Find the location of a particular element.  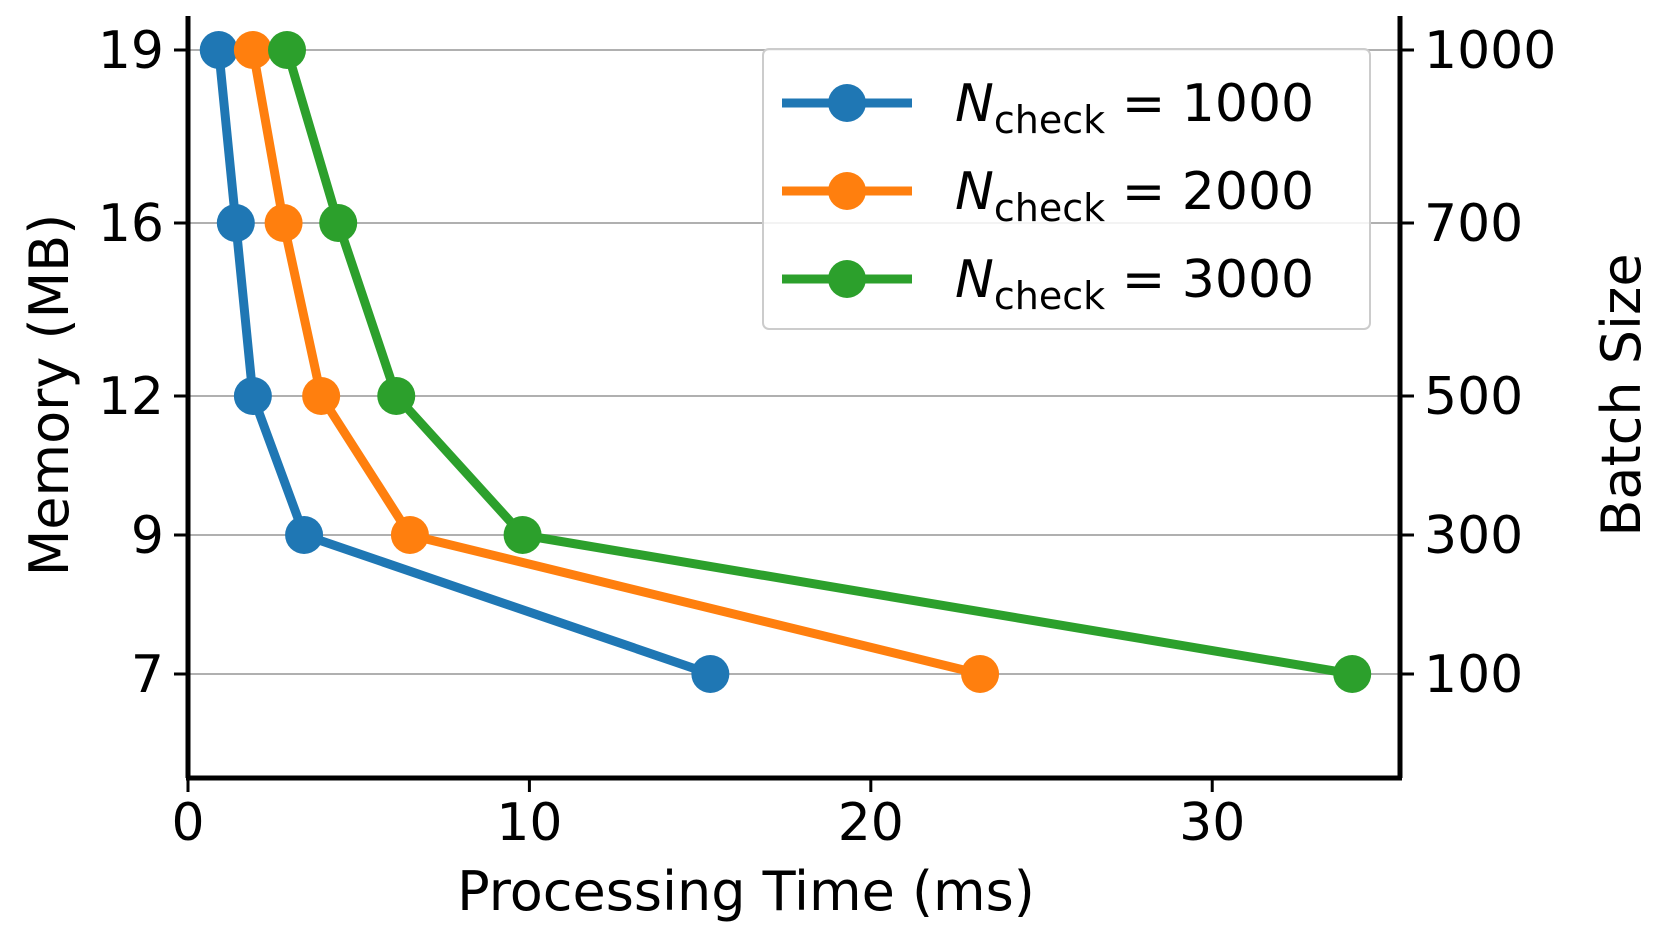

y2-axis-label: Batch Size is located at coordinates (1621, 394).